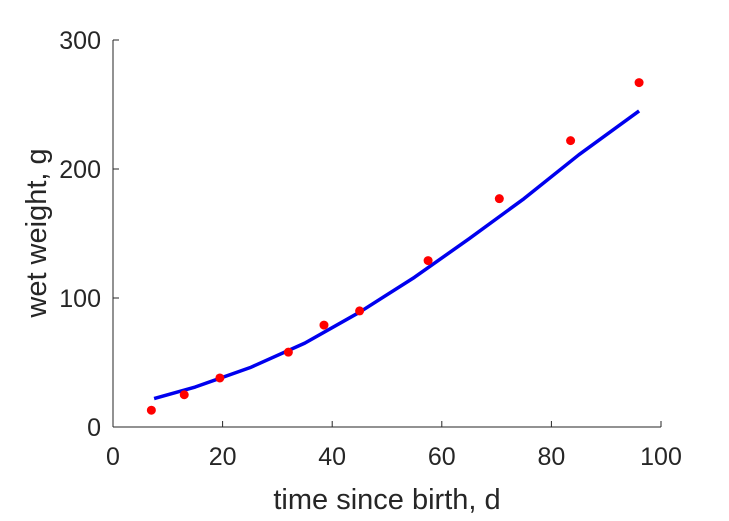 The image size is (729, 521). What do you see at coordinates (386, 500) in the screenshot?
I see `x-axis-label: time since birth, d` at bounding box center [386, 500].